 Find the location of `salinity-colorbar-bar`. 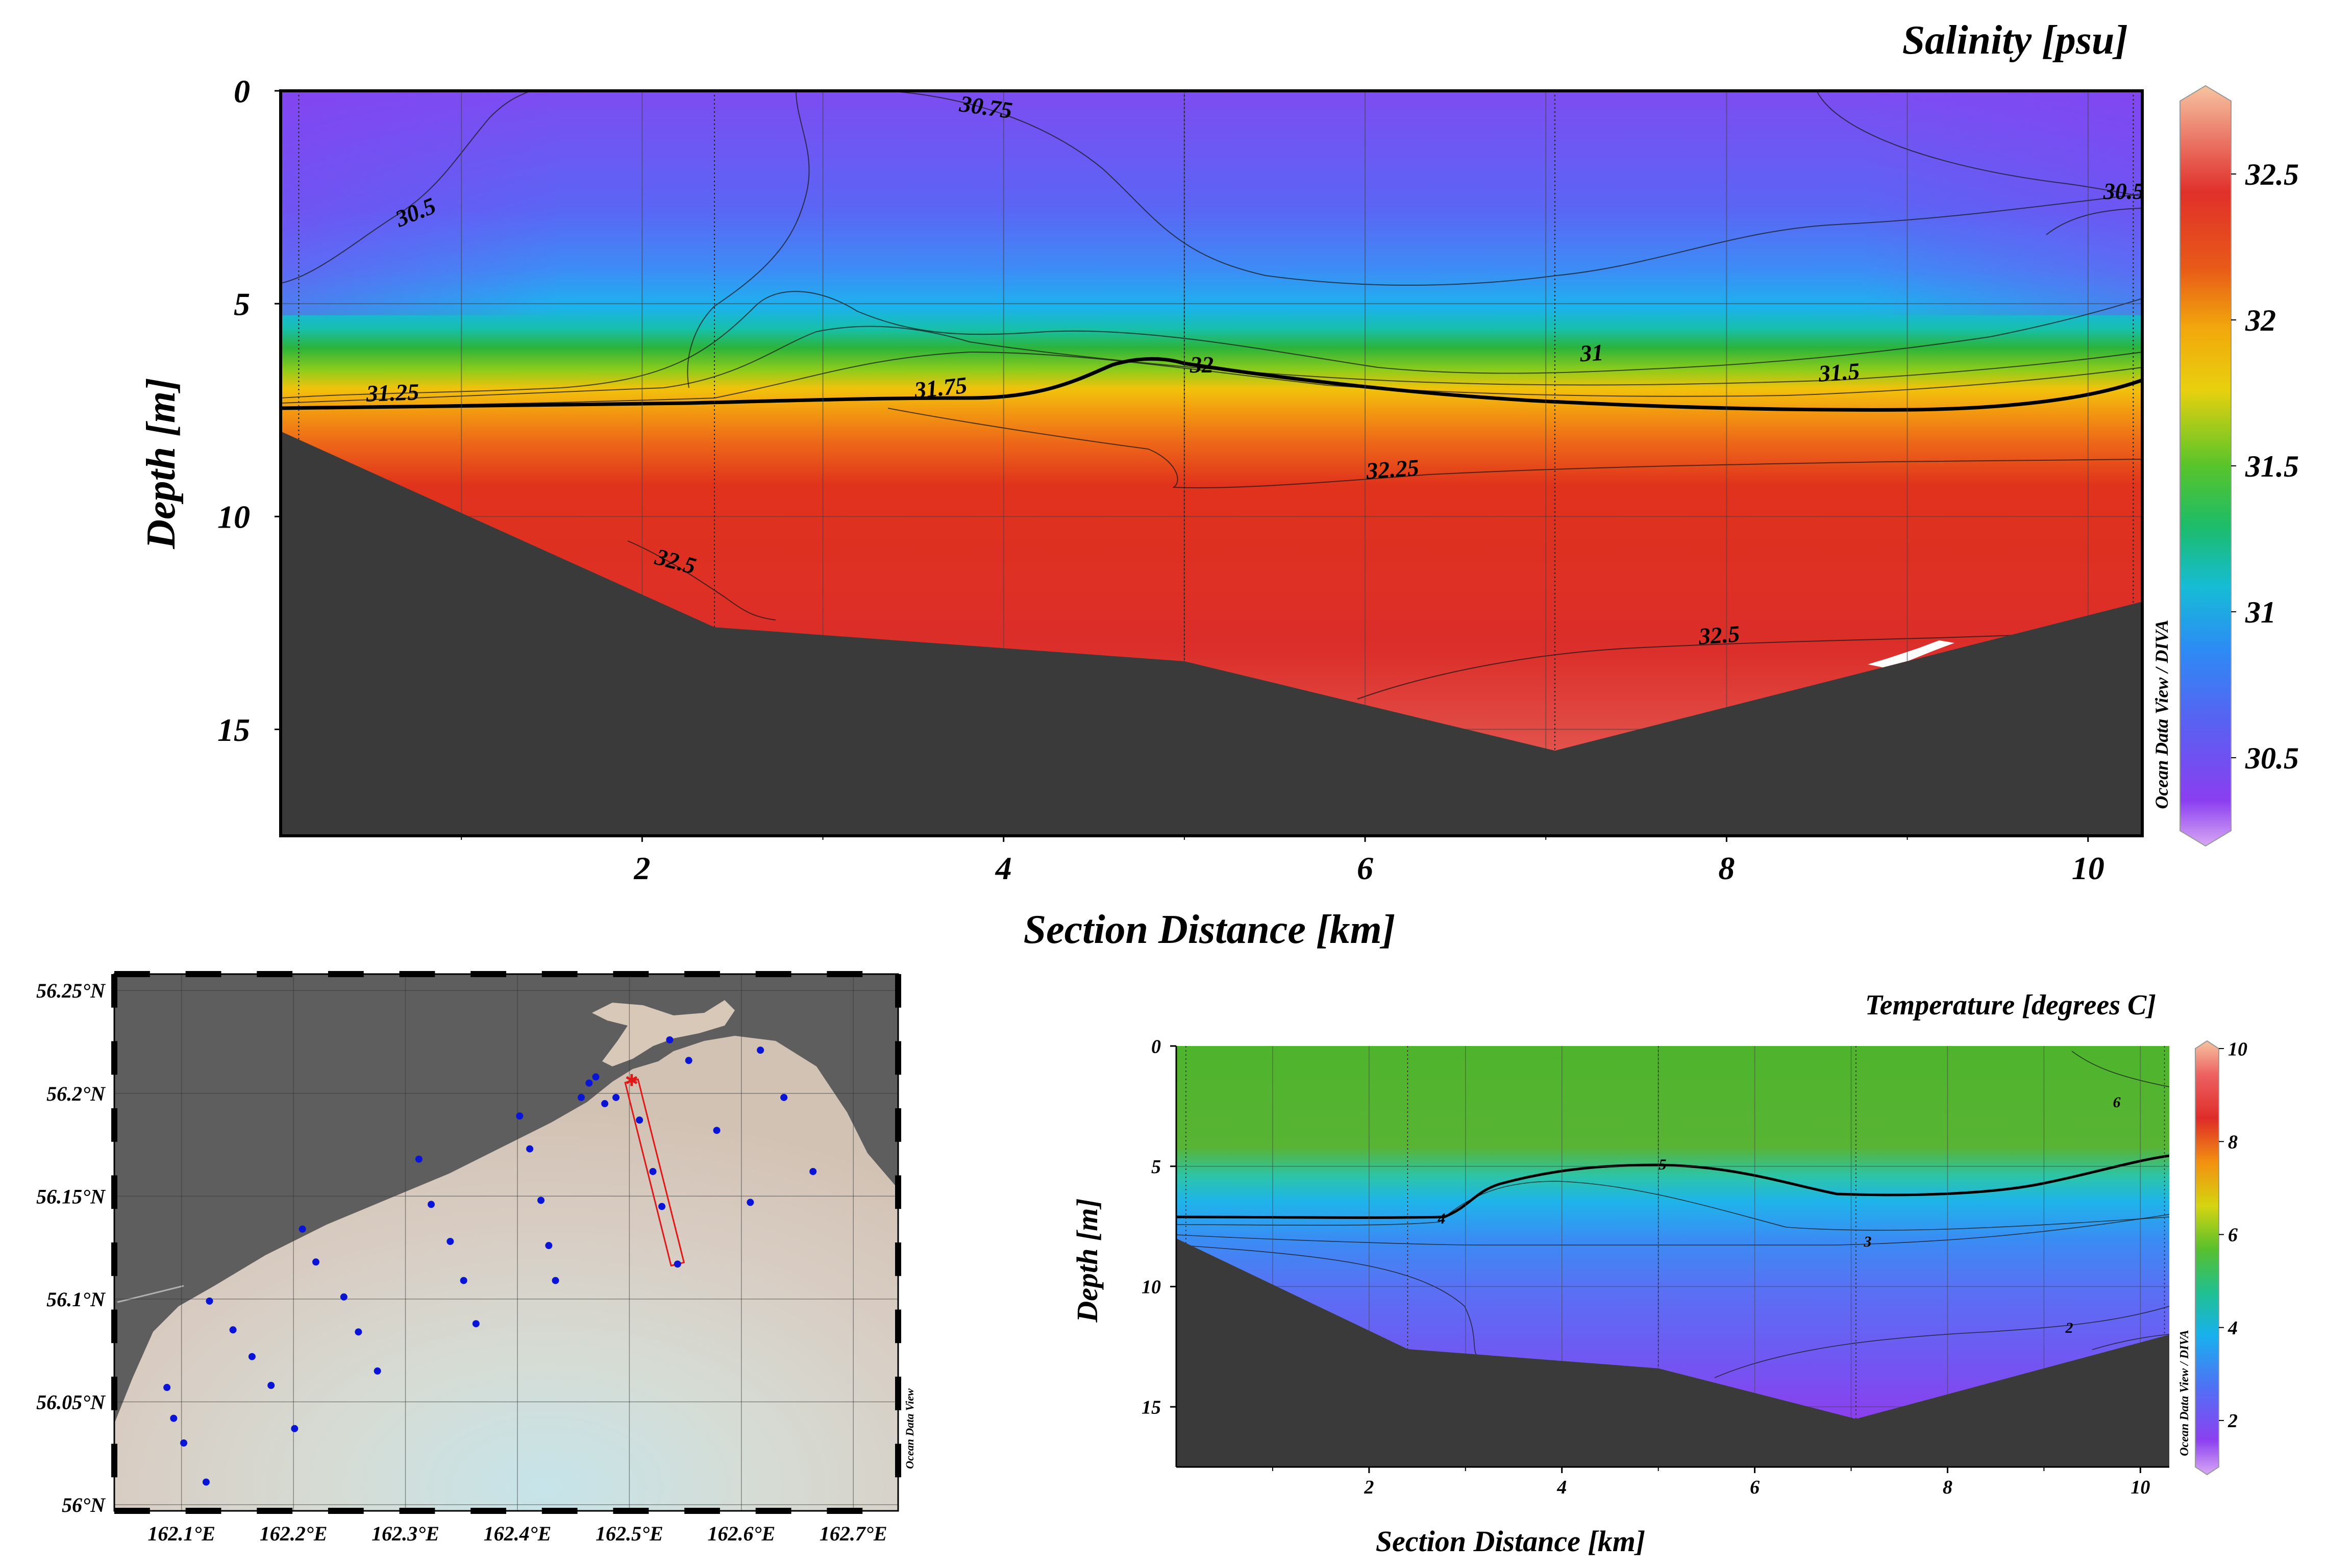

salinity-colorbar-bar is located at coordinates (2206, 466).